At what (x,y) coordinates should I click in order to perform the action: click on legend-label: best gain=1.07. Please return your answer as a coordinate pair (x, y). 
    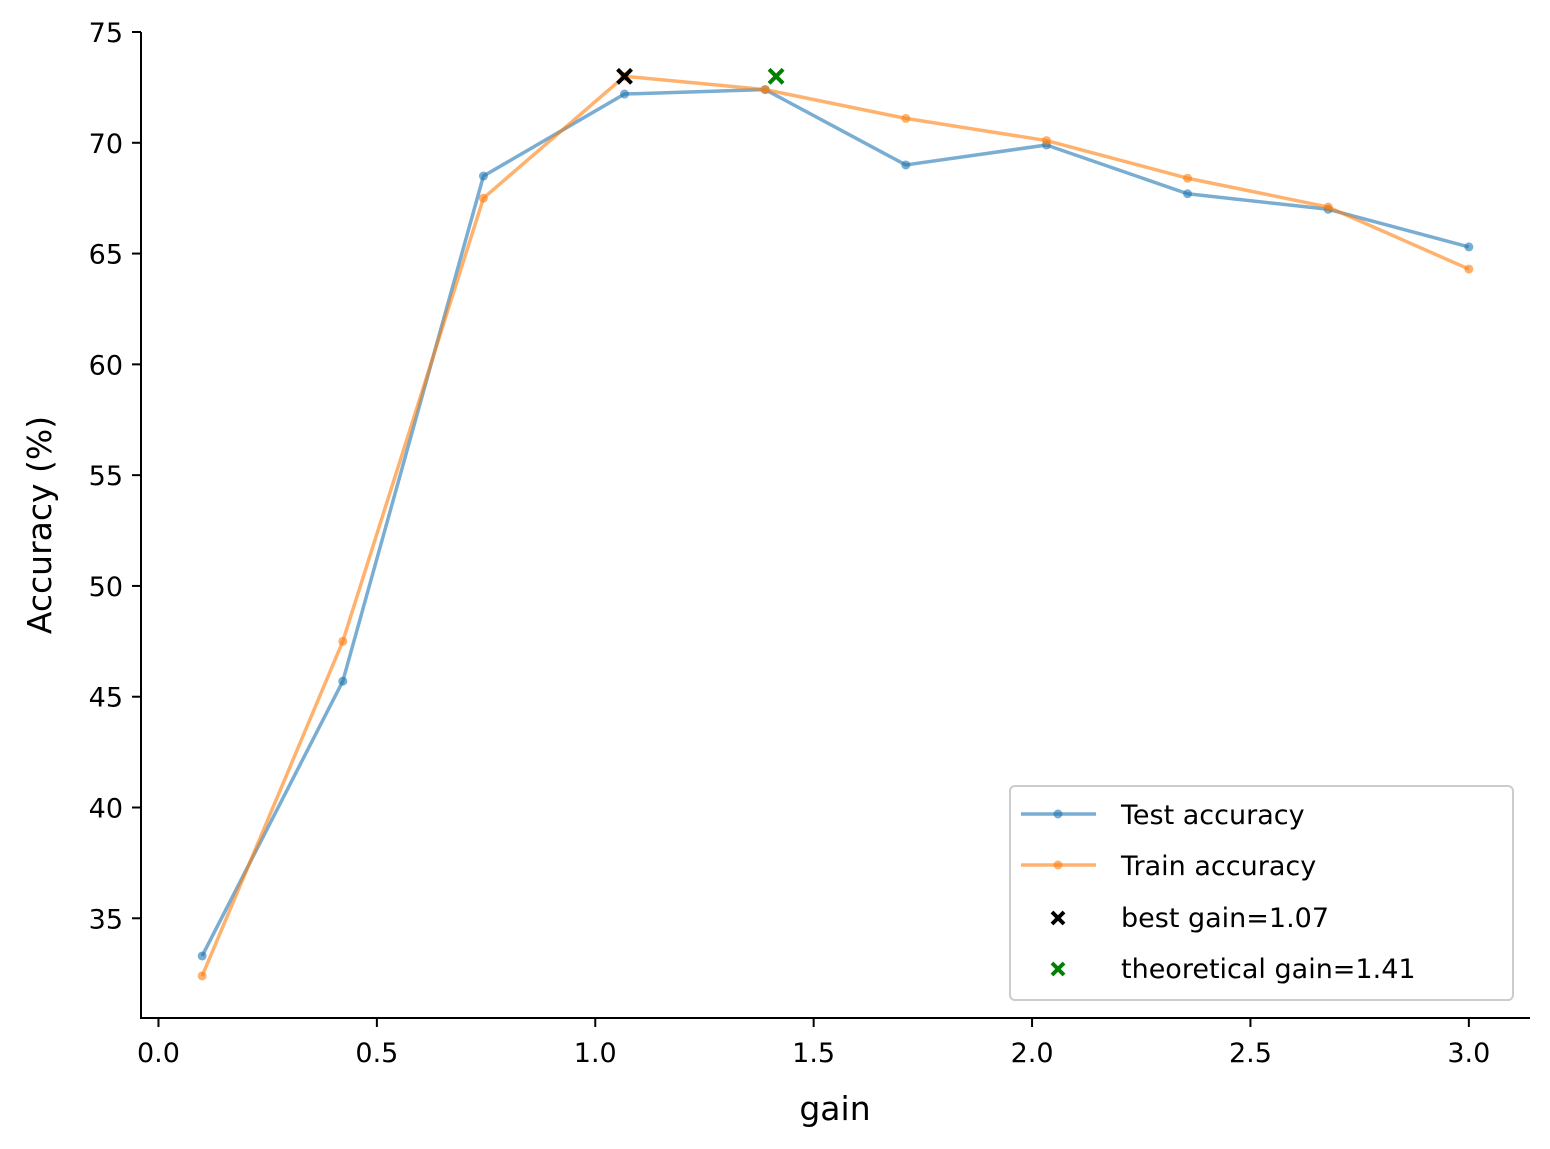
    Looking at the image, I should click on (1225, 918).